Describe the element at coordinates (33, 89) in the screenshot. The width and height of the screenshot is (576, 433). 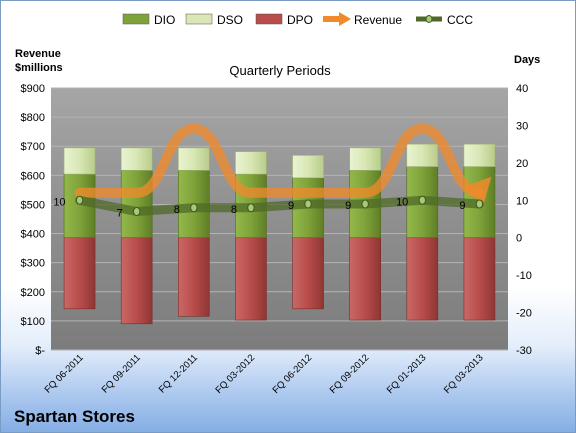
I see `left-tick-label: $900` at that location.